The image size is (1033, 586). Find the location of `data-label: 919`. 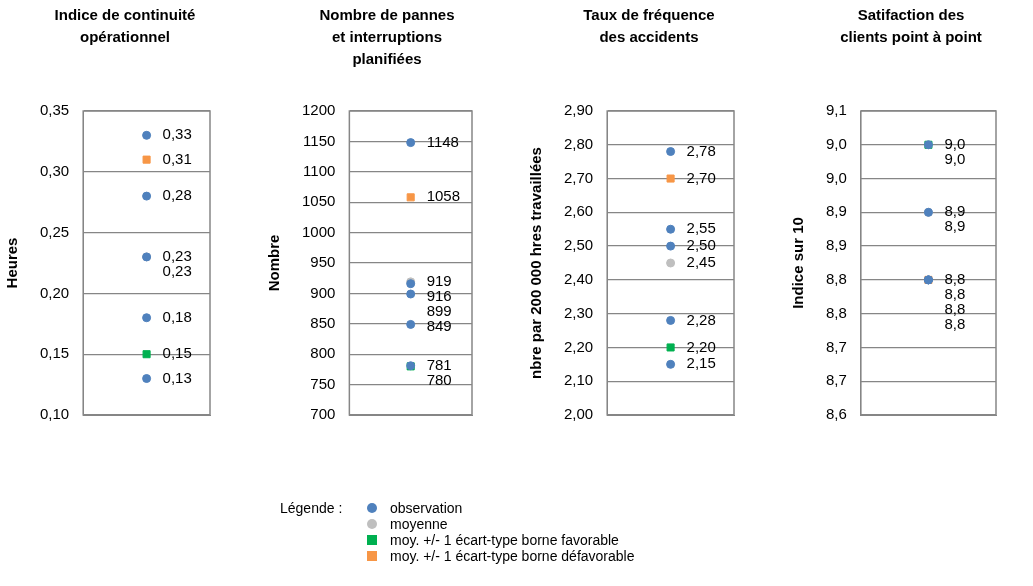

data-label: 919 is located at coordinates (439, 280).